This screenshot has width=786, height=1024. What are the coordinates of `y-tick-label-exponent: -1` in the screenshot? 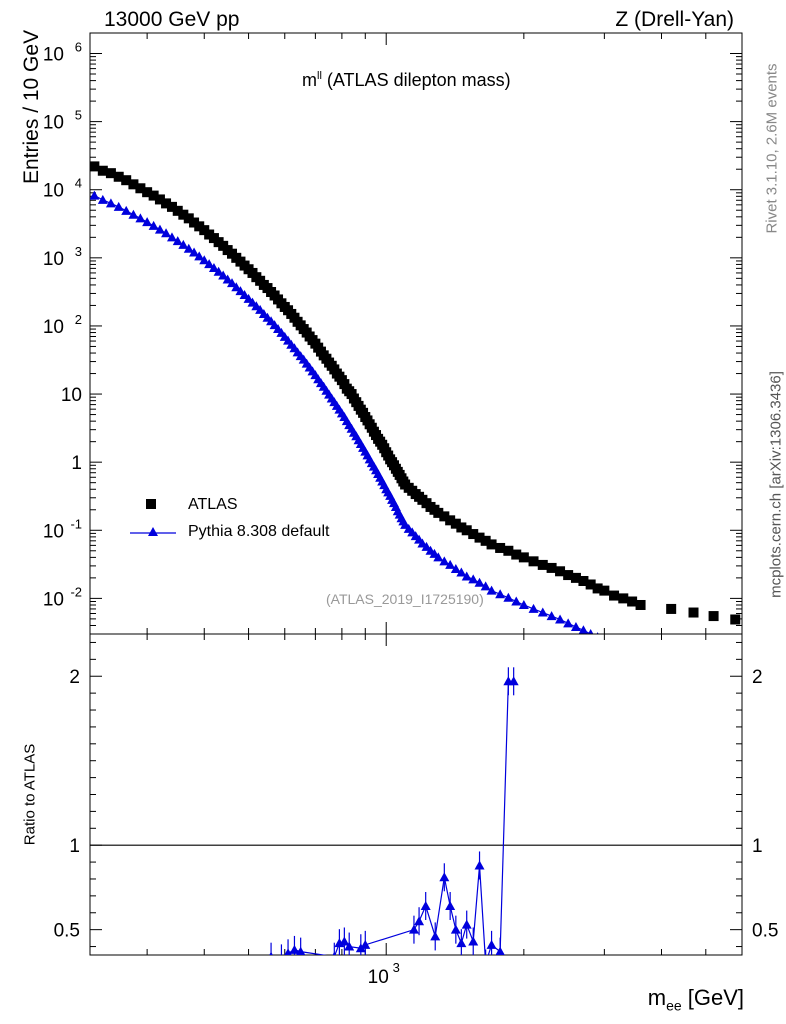 It's located at (76, 523).